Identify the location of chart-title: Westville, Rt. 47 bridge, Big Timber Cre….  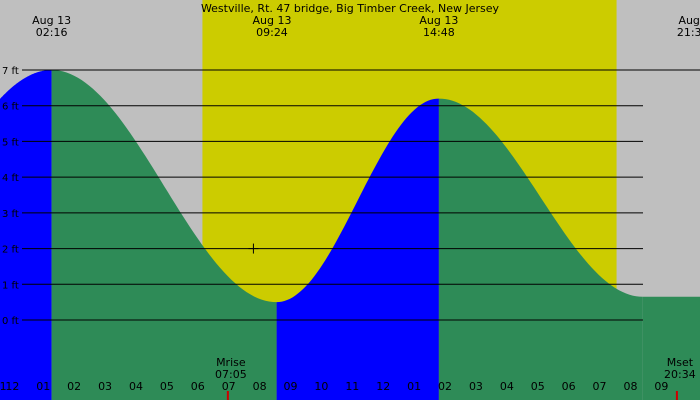
(350, 8).